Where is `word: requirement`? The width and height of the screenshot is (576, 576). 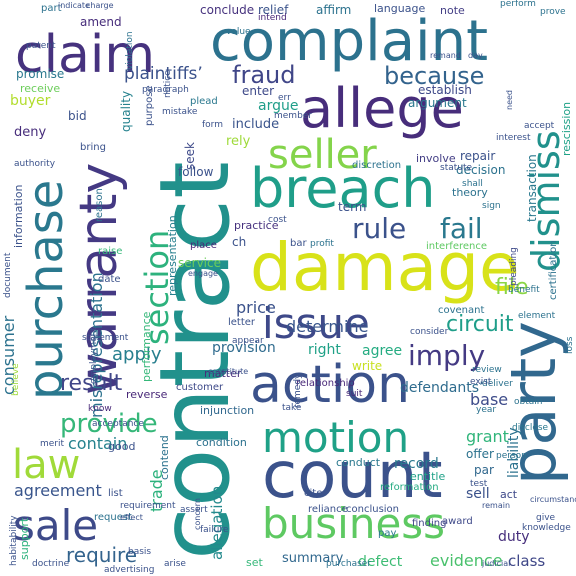 word: requirement is located at coordinates (148, 506).